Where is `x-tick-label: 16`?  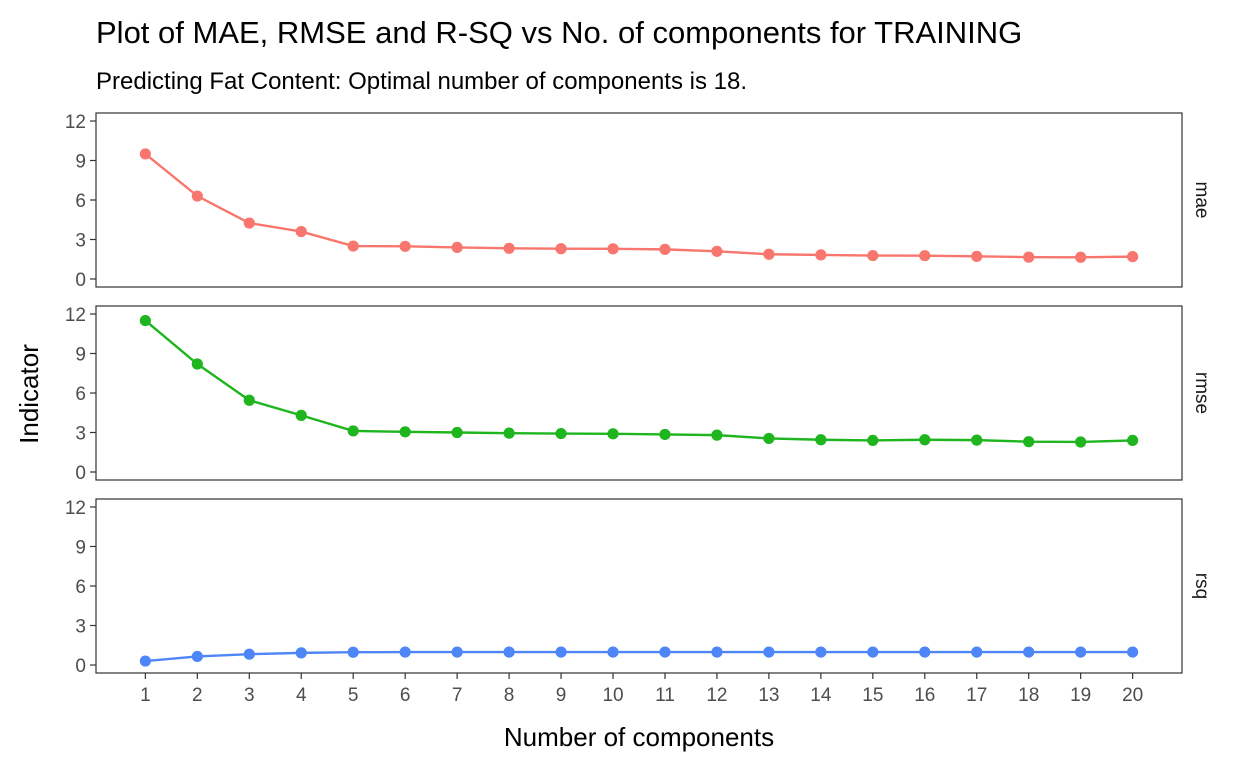
x-tick-label: 16 is located at coordinates (924, 695).